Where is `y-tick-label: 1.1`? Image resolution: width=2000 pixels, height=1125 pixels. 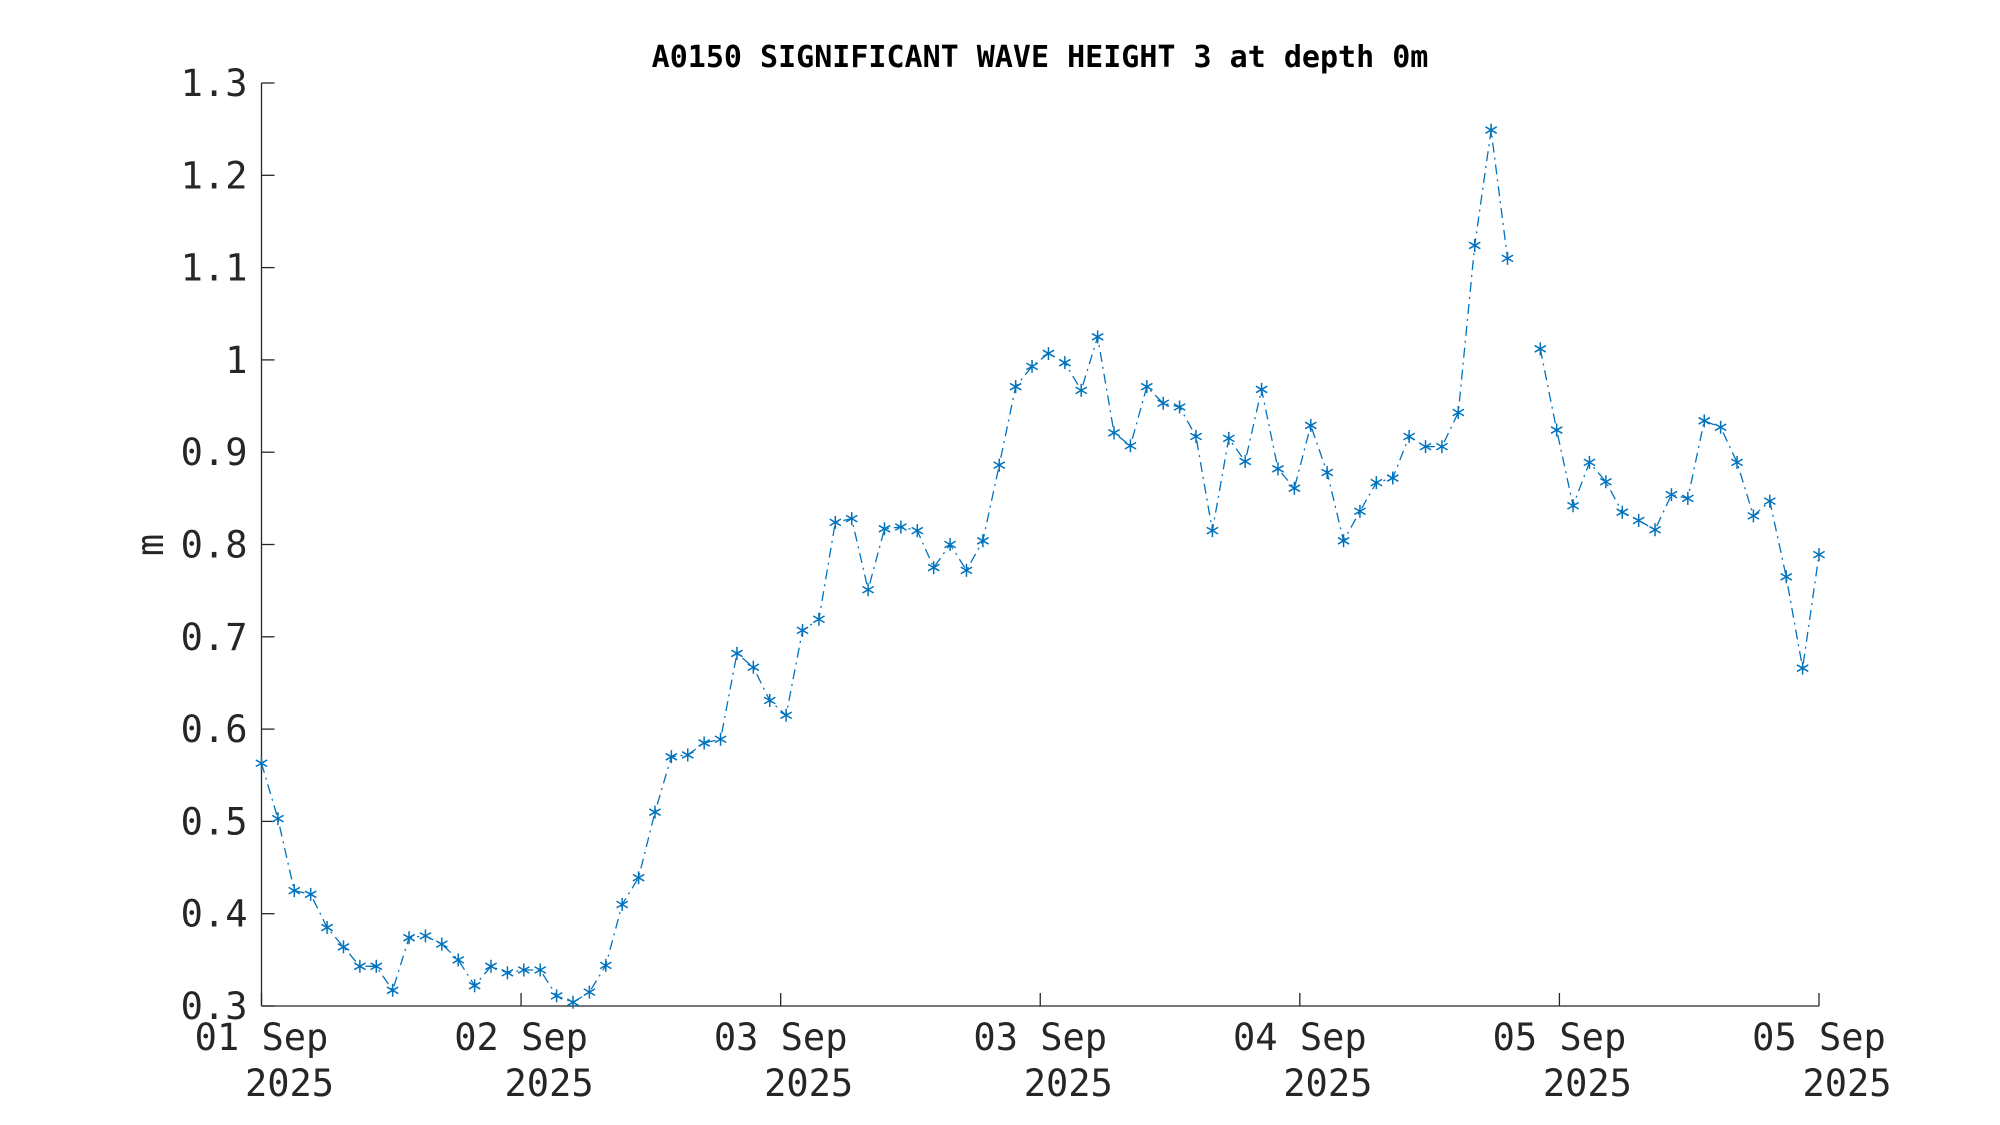
y-tick-label: 1.1 is located at coordinates (214, 268).